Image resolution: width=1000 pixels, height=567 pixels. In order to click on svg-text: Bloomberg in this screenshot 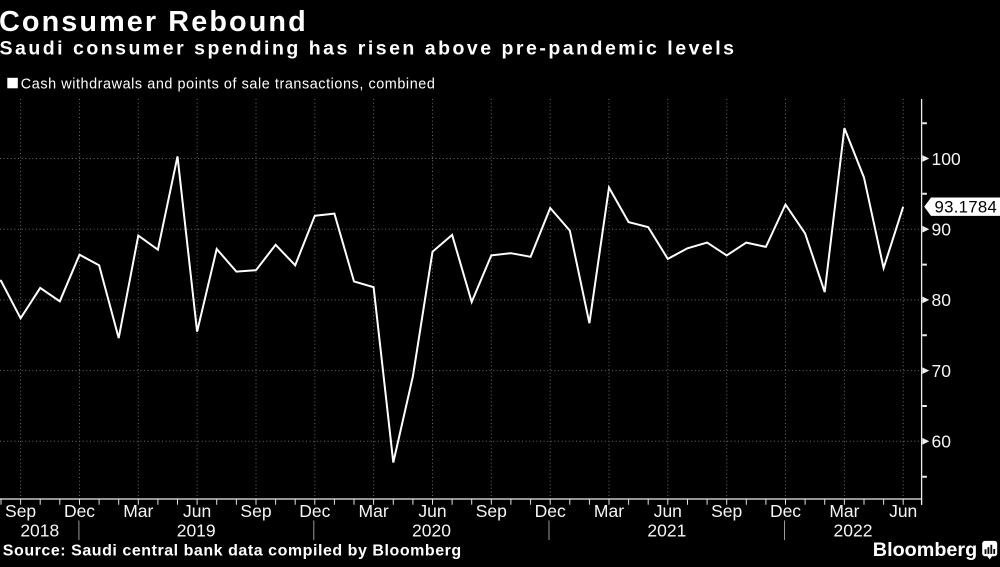, I will do `click(925, 550)`.